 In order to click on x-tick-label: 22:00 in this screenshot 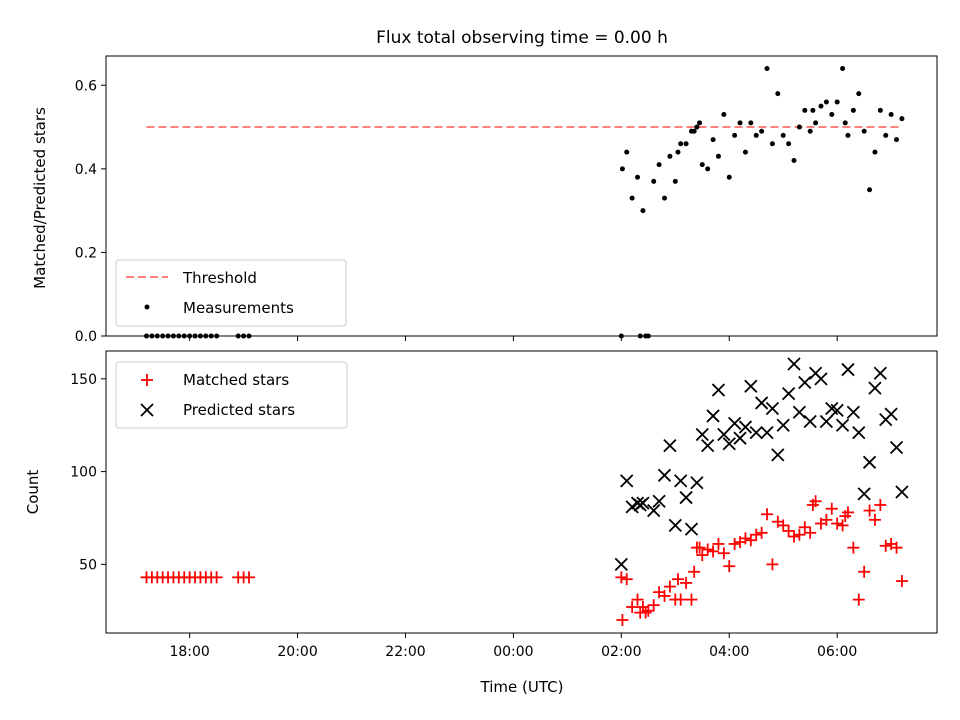, I will do `click(405, 652)`.